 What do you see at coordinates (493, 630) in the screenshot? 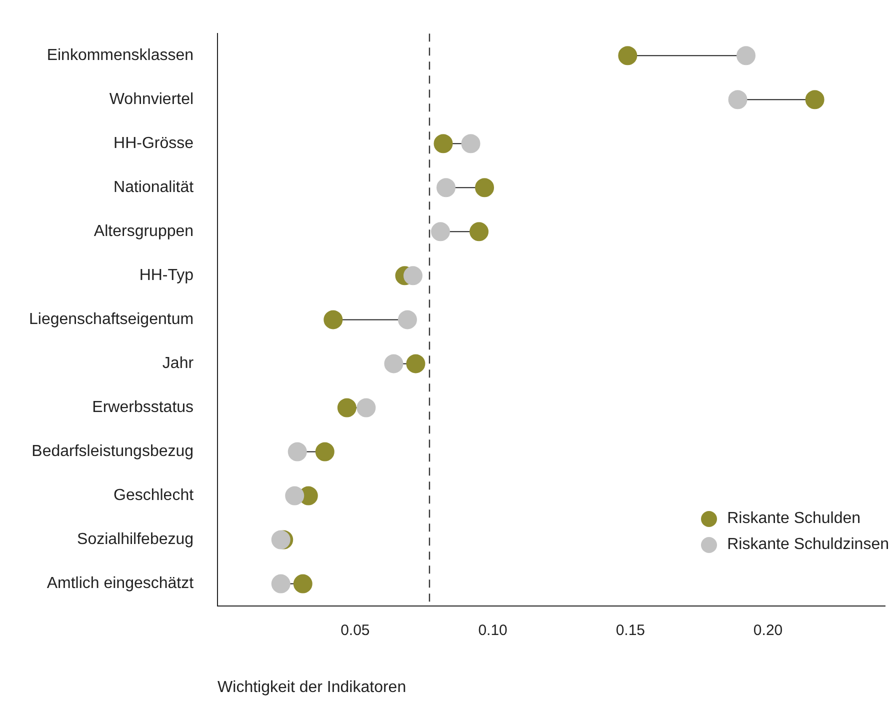
I see `x-tick-label: 0.10` at bounding box center [493, 630].